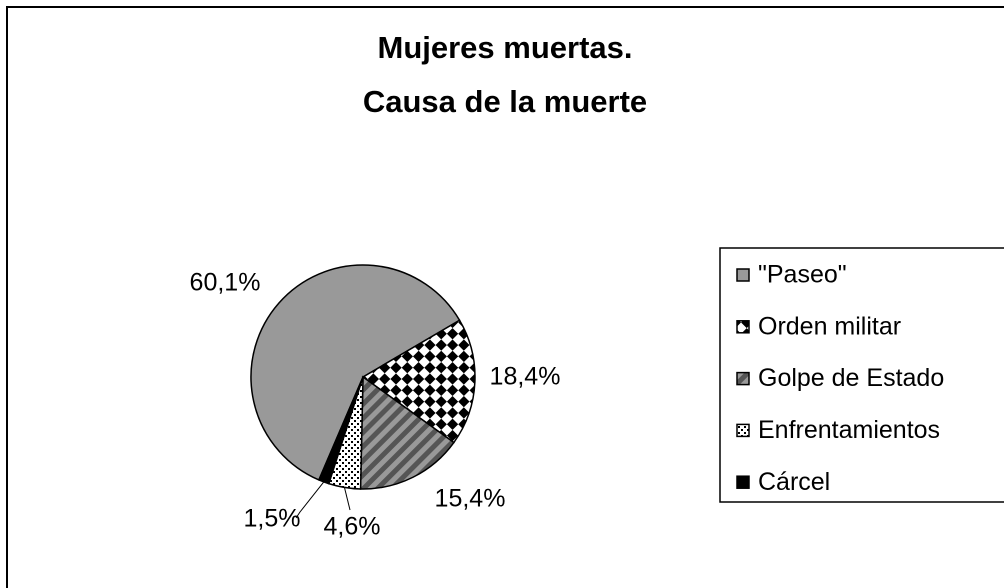 This screenshot has width=1004, height=588. Describe the element at coordinates (851, 378) in the screenshot. I see `legend-label: Golpe de Estado` at that location.